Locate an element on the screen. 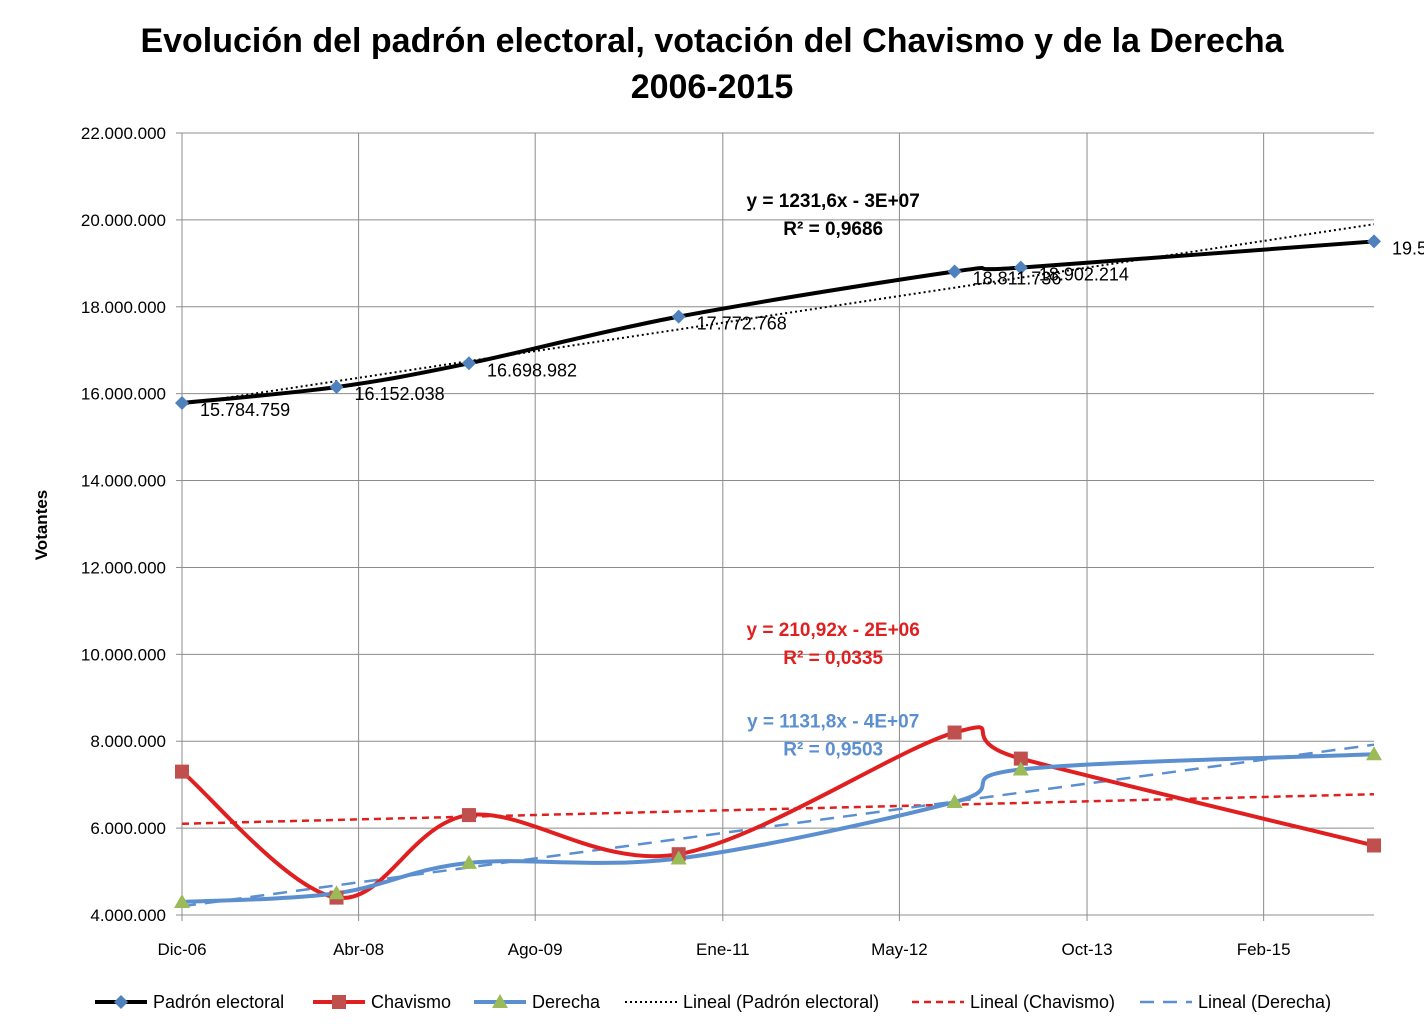 Image resolution: width=1424 pixels, height=1035 pixels. y-tick-label: 12.000.000 is located at coordinates (123, 567).